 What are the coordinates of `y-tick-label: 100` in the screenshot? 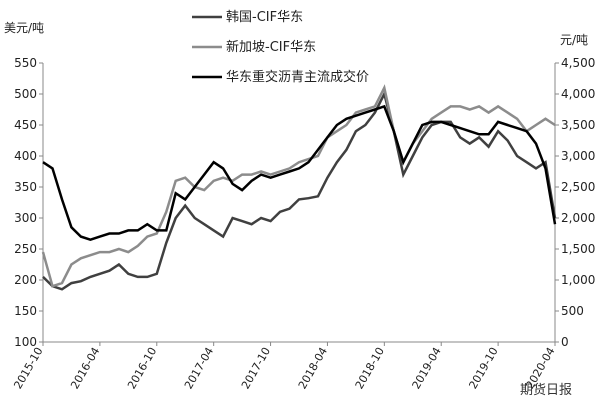 It's located at (25, 342).